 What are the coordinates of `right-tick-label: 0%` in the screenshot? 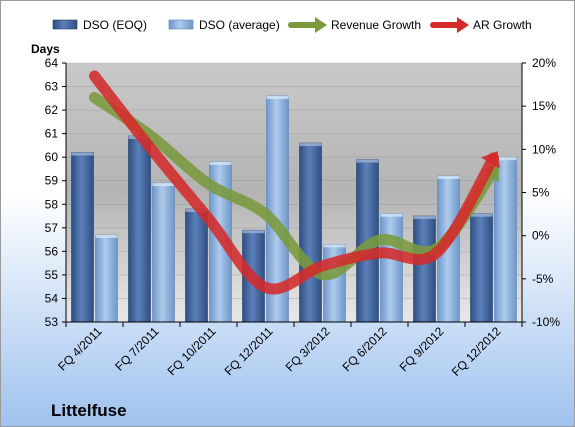 It's located at (541, 236).